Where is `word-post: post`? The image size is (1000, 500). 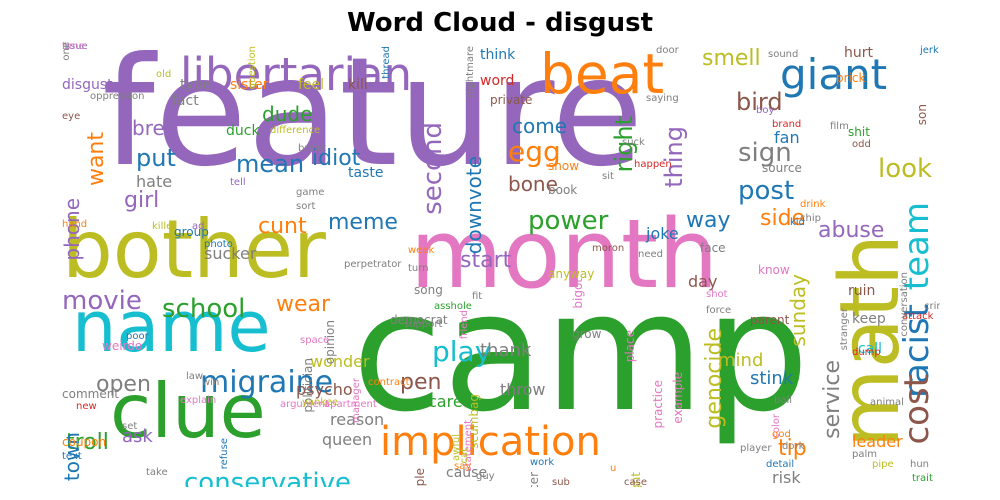 word-post: post is located at coordinates (766, 191).